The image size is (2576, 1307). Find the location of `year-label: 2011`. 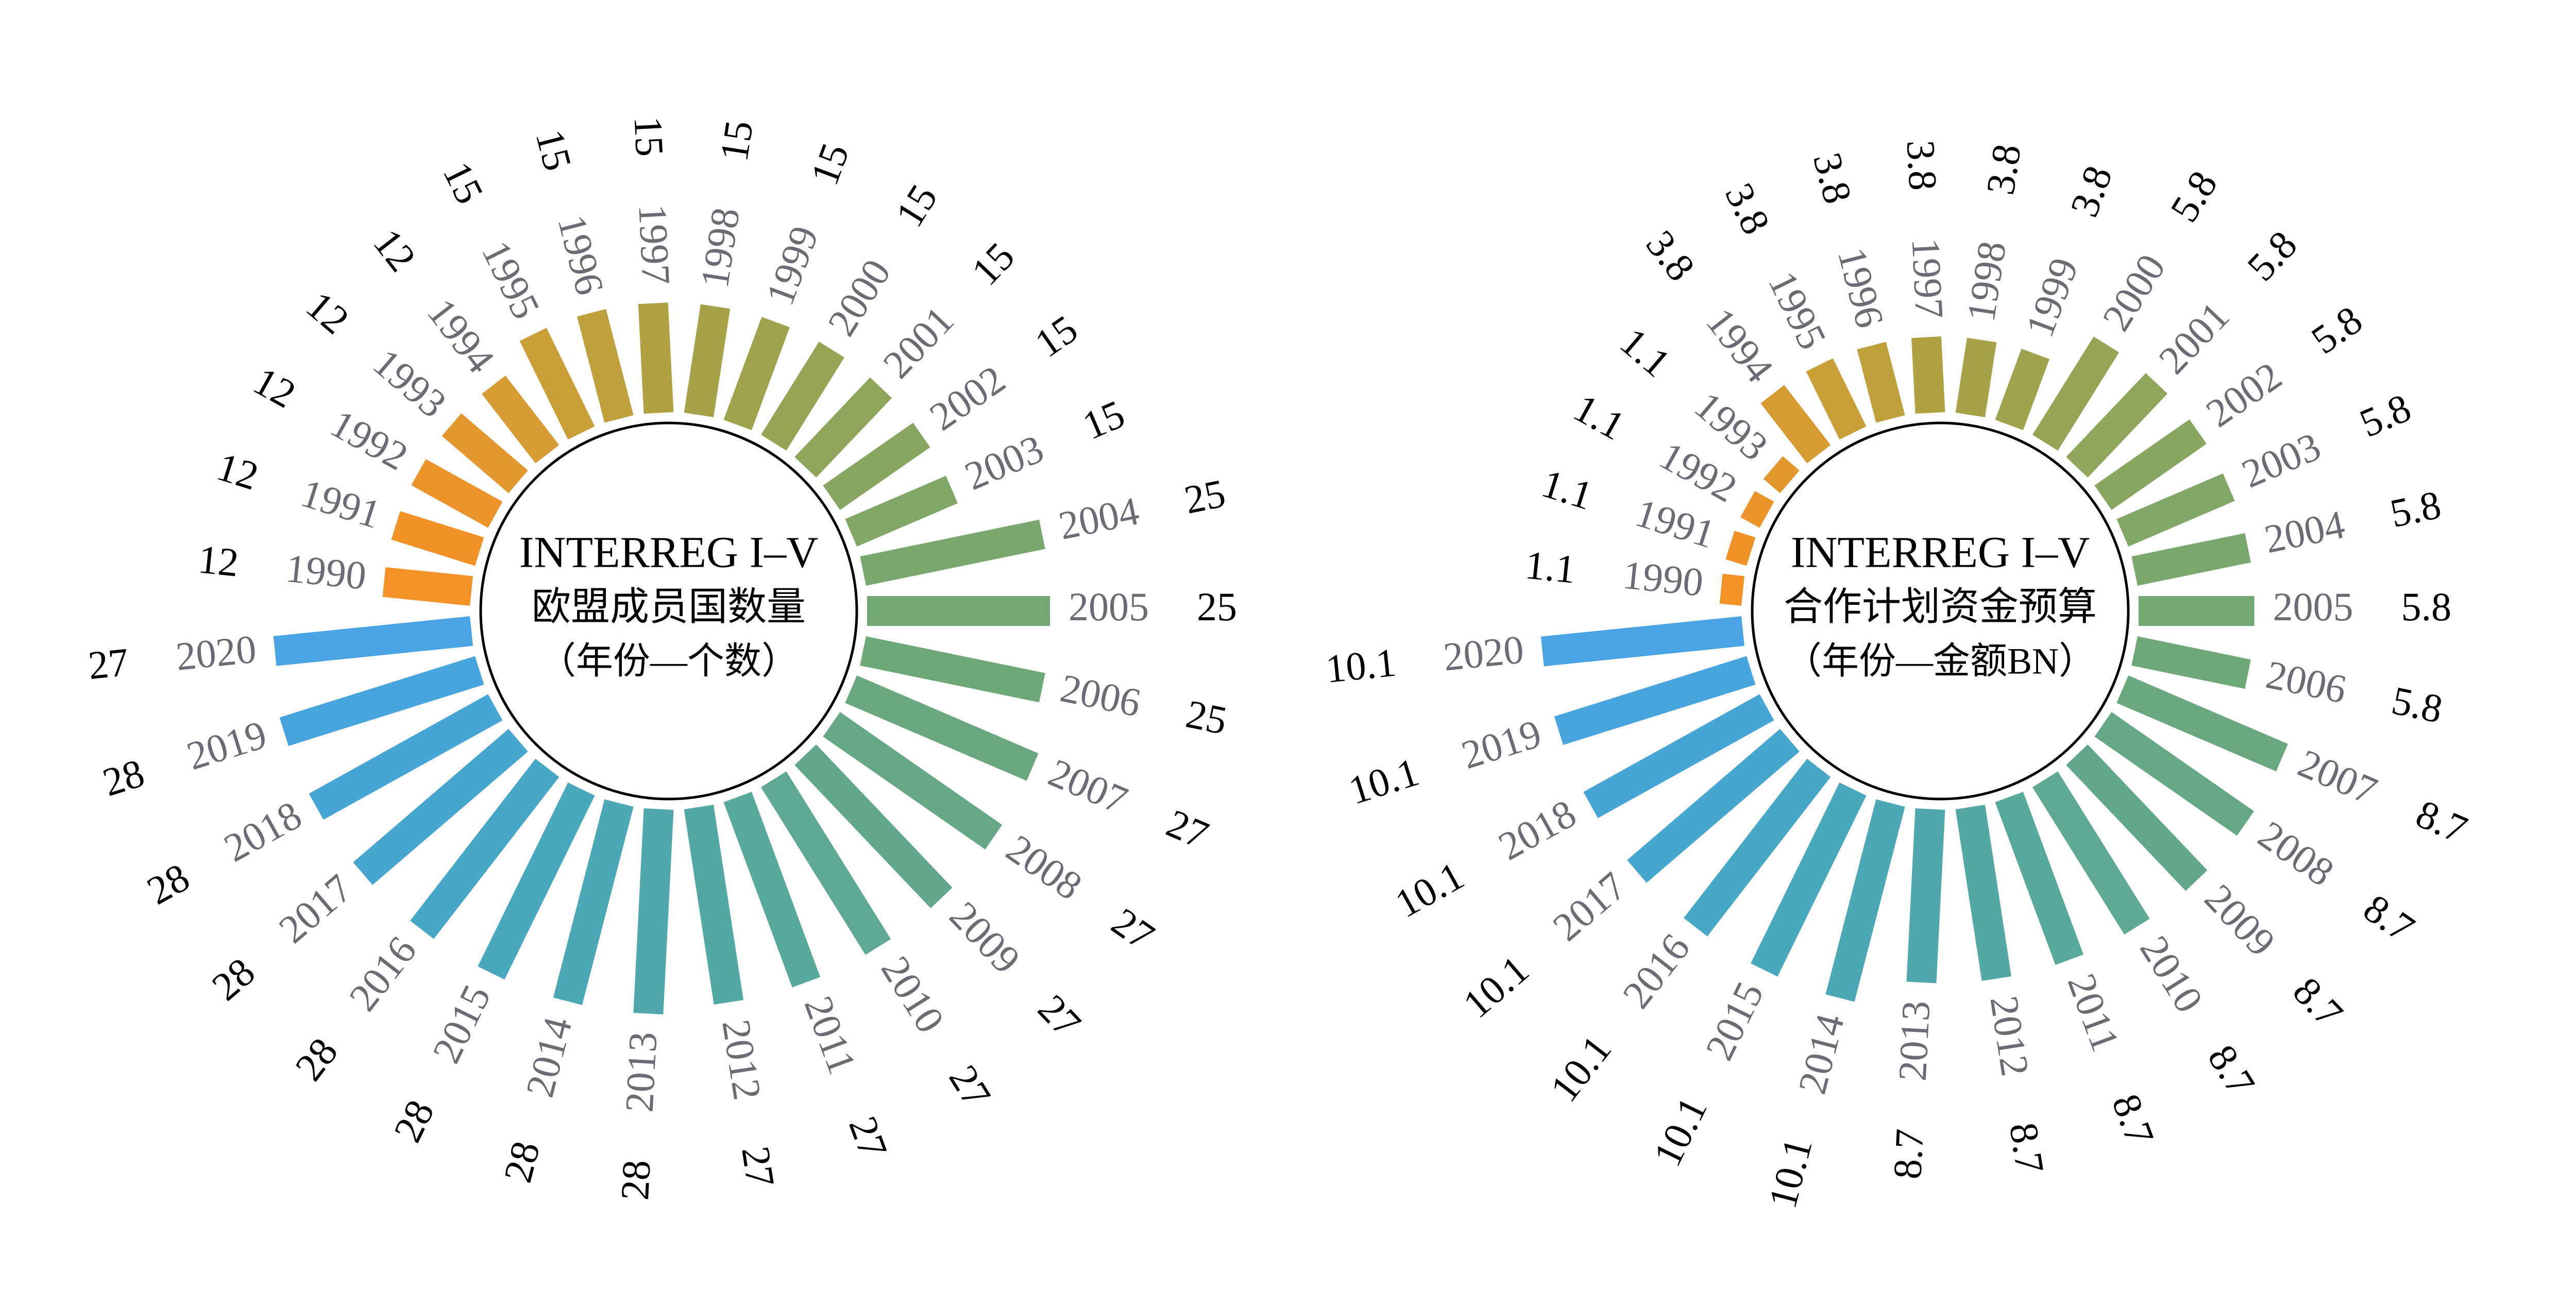

year-label: 2011 is located at coordinates (2093, 1013).